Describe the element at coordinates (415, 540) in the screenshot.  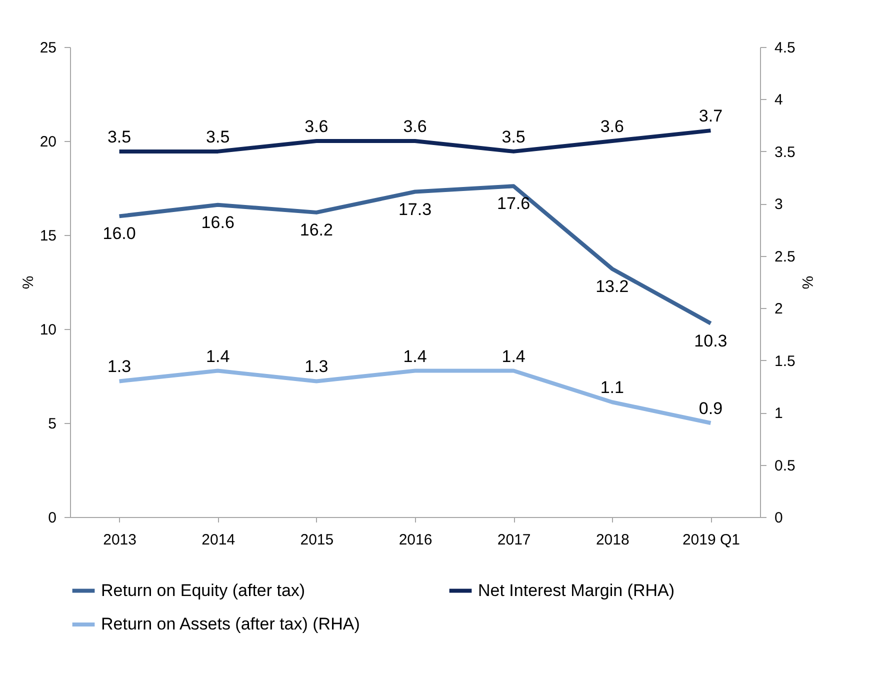
I see `x-tick-label: 2016` at that location.